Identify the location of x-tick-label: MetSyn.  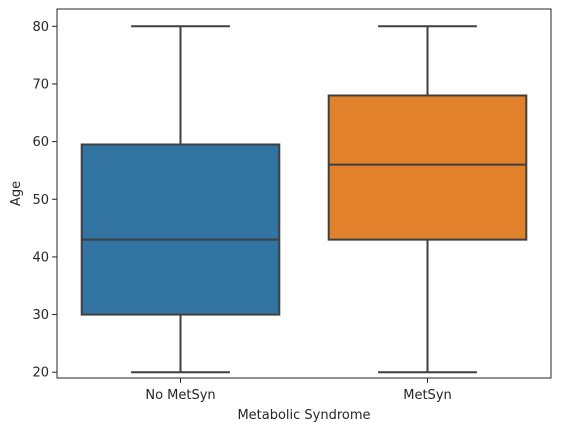
(427, 395).